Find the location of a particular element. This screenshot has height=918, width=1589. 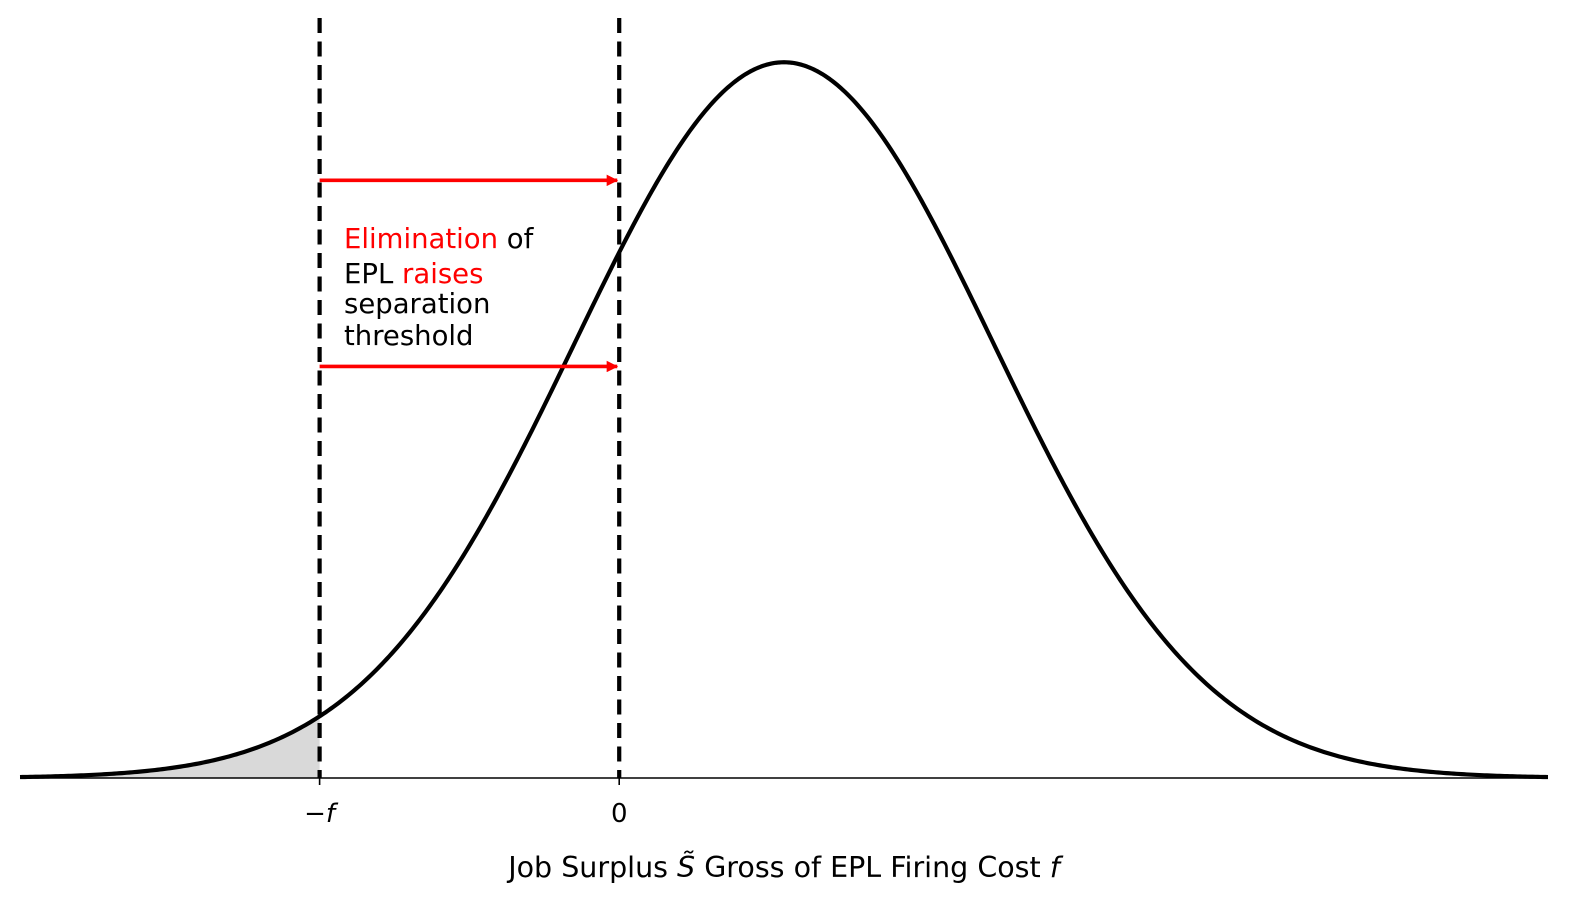

x-tick-label-2: 0 is located at coordinates (619, 814).